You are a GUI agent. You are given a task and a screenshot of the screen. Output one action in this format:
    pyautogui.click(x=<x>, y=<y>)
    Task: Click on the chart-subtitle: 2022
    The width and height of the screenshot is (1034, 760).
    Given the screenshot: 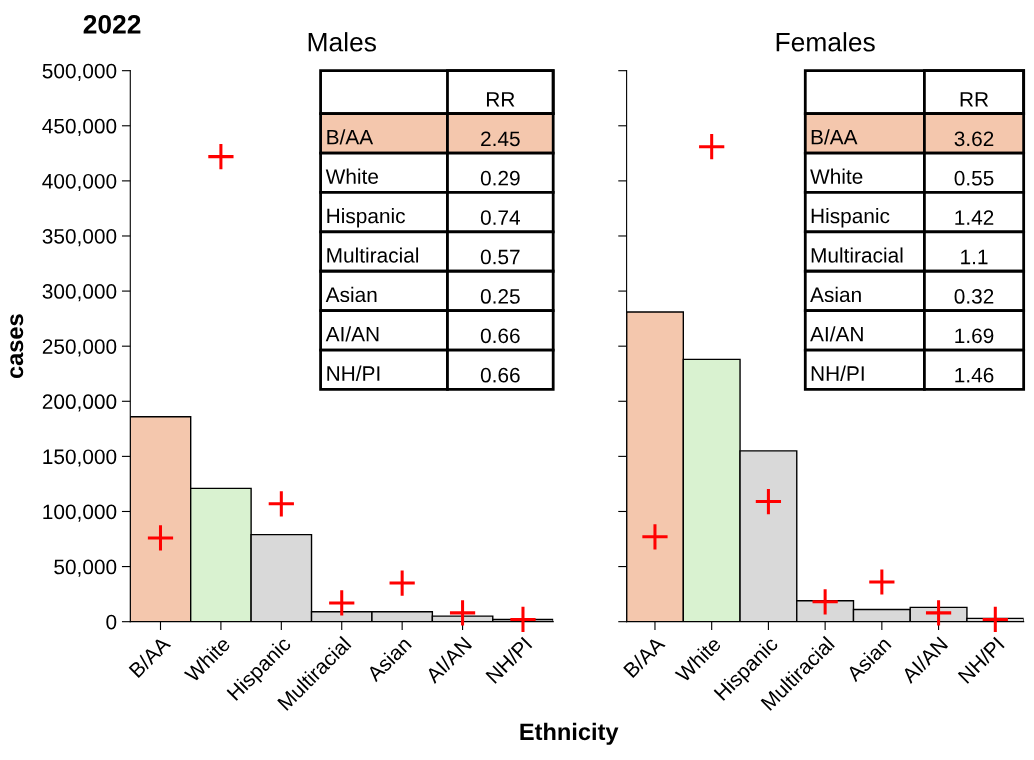 What is the action you would take?
    pyautogui.click(x=112, y=24)
    